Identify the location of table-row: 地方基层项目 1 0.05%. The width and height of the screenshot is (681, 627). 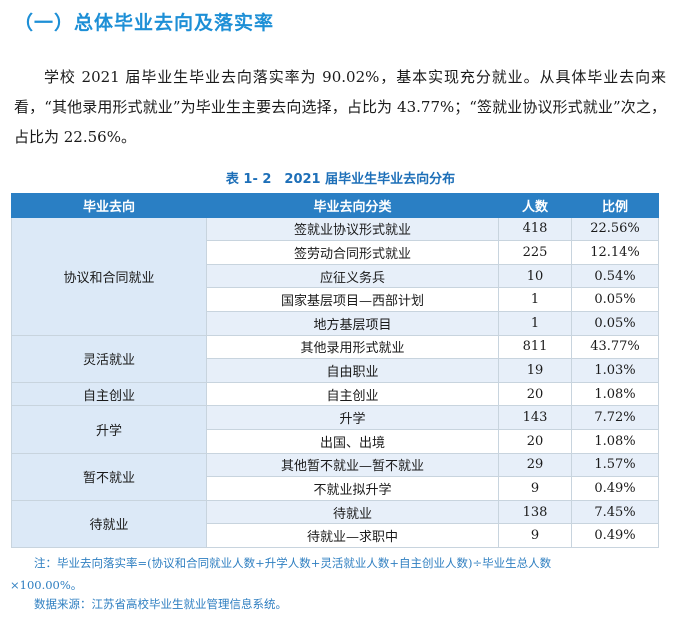
(335, 323).